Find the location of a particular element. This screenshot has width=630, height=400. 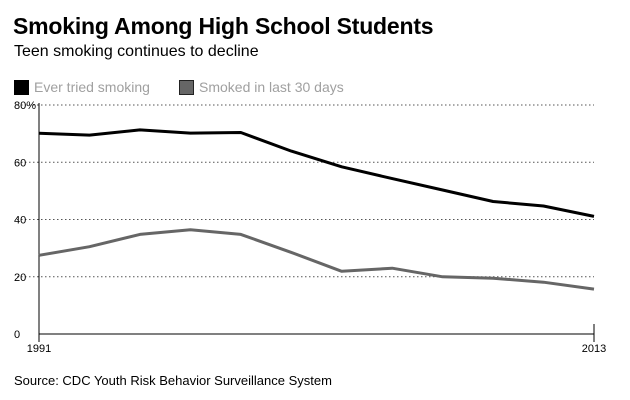

y-tick-label-60: 60 is located at coordinates (20, 163).